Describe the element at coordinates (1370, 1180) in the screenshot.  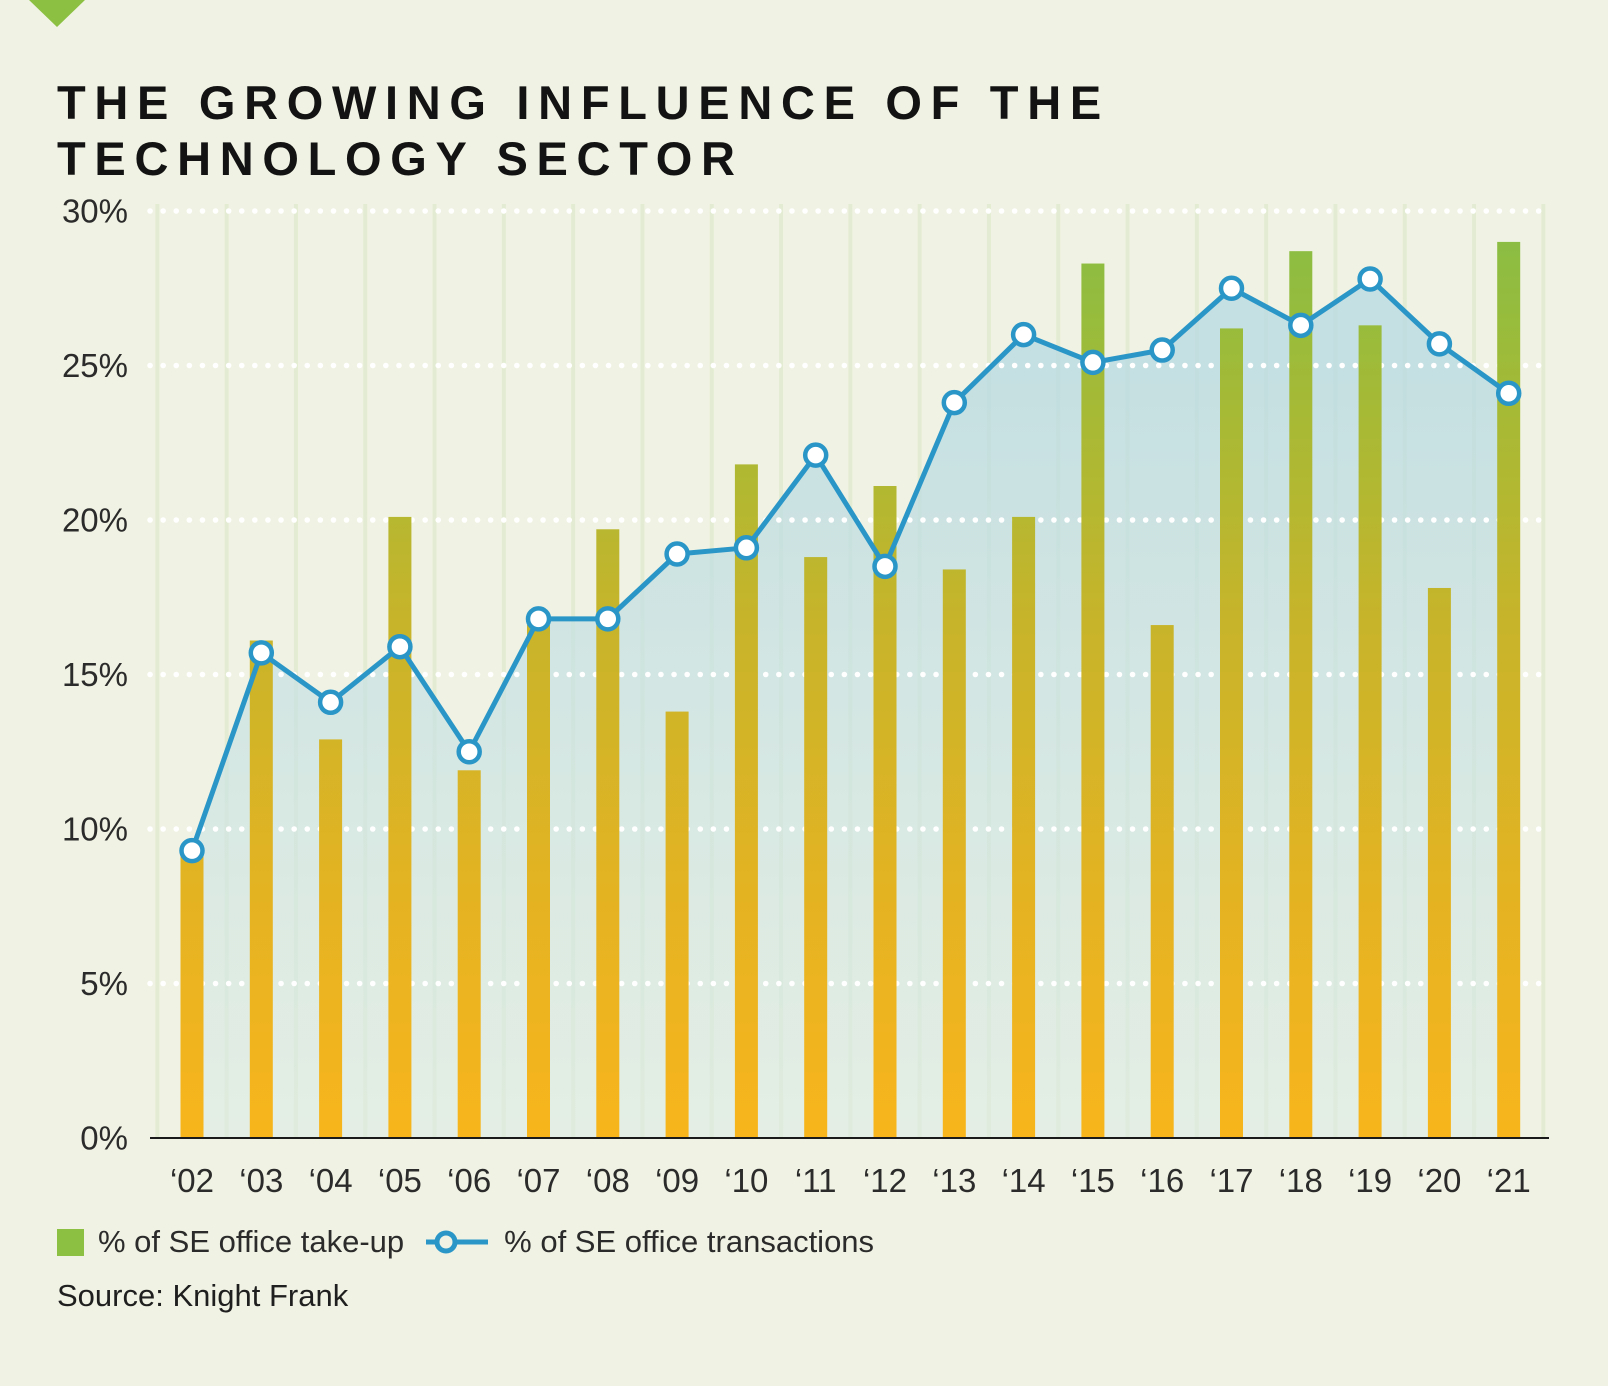
I see `x-axis-label: ‘19` at that location.